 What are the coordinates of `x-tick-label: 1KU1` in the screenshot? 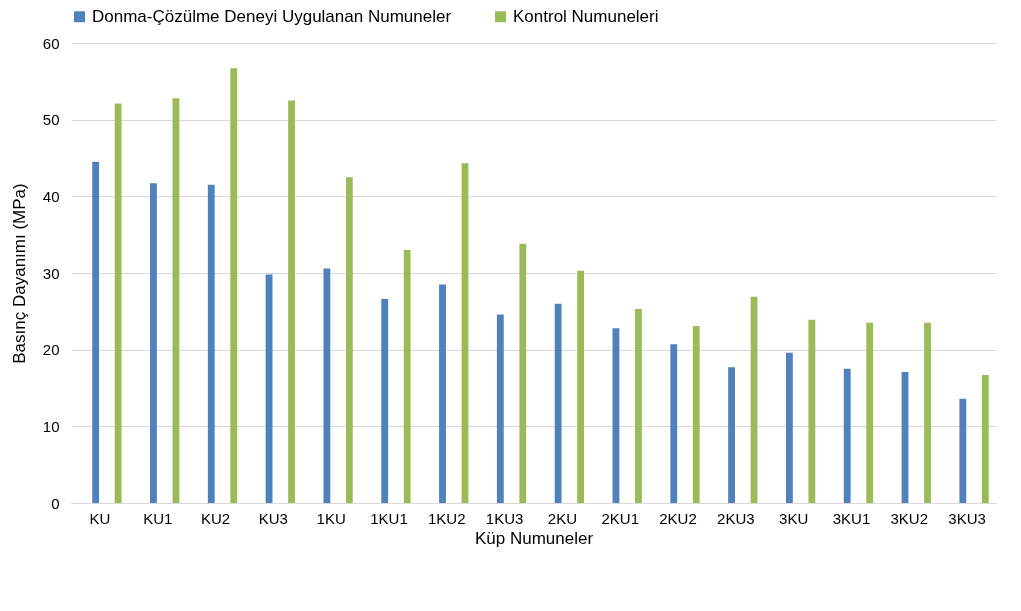 It's located at (389, 518).